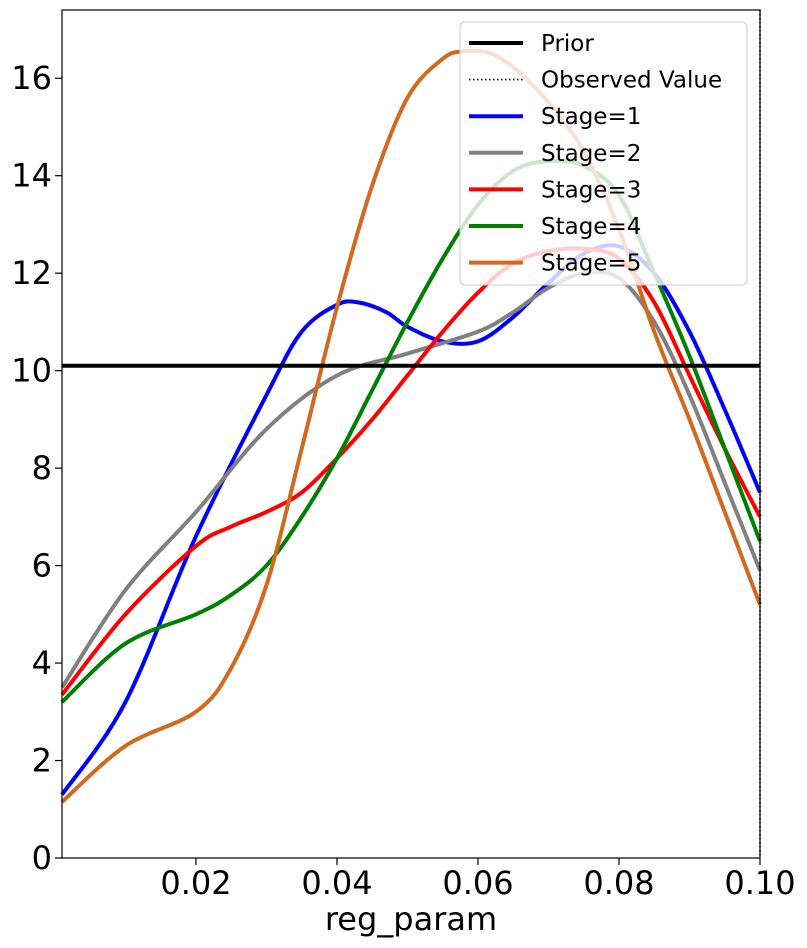 The width and height of the screenshot is (807, 948). Describe the element at coordinates (31, 176) in the screenshot. I see `y-tick-label: 14` at that location.